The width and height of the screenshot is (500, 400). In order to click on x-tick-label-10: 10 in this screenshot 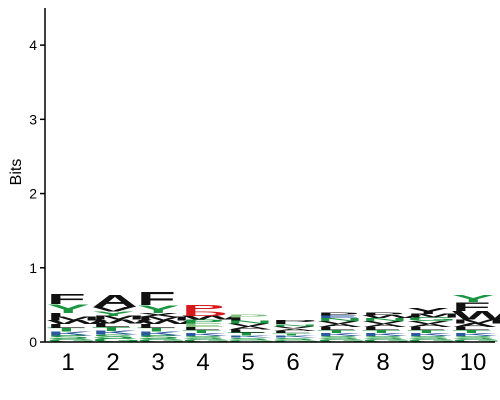, I will do `click(473, 362)`.